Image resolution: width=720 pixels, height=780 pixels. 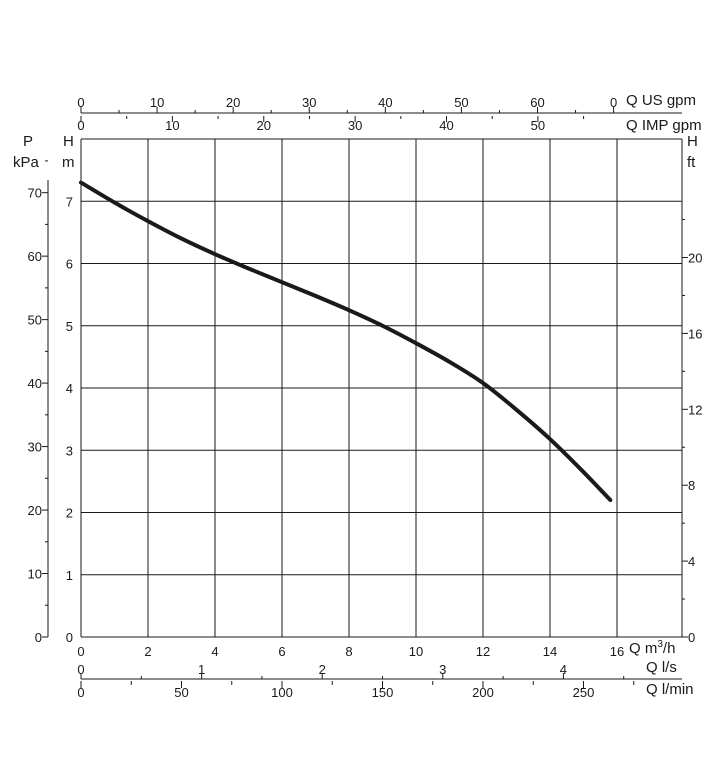 What do you see at coordinates (35, 574) in the screenshot?
I see `pressure-tick-label: 10` at bounding box center [35, 574].